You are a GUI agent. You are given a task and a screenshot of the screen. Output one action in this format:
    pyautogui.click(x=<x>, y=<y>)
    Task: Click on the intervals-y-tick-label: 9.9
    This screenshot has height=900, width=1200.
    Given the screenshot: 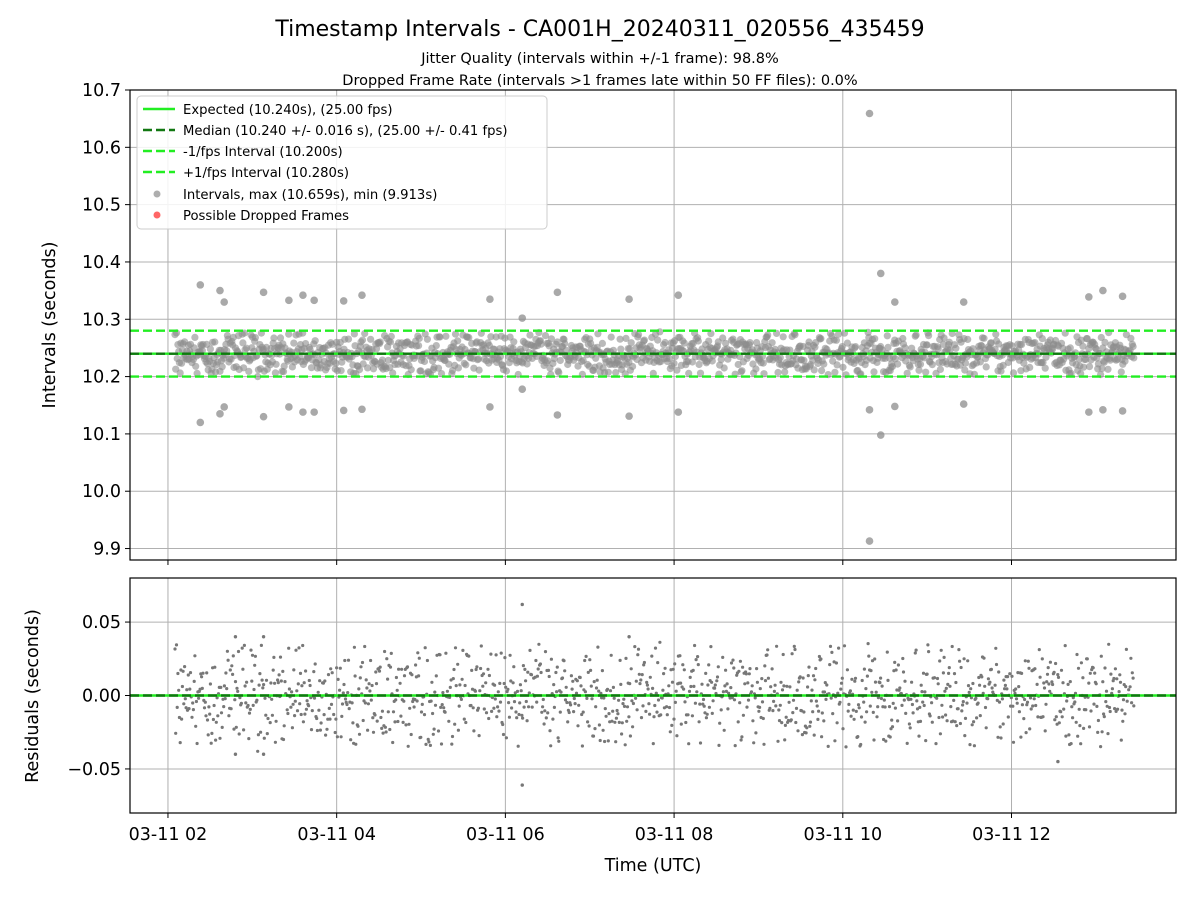 What is the action you would take?
    pyautogui.click(x=107, y=550)
    